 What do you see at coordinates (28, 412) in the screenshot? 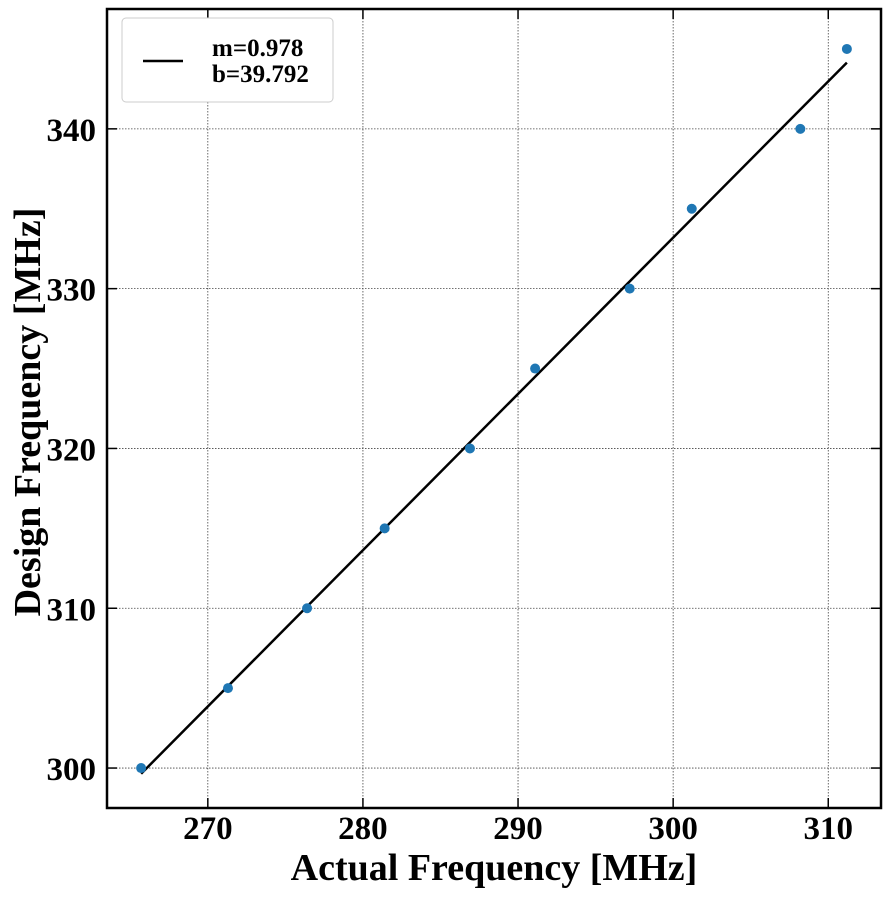
I see `y-axis-title: Design Frequency [MHz]` at bounding box center [28, 412].